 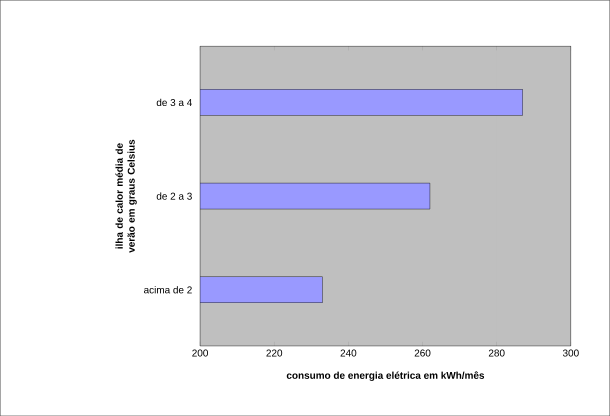 I want to click on y-tick-label: de 2 a 3, so click(x=174, y=196).